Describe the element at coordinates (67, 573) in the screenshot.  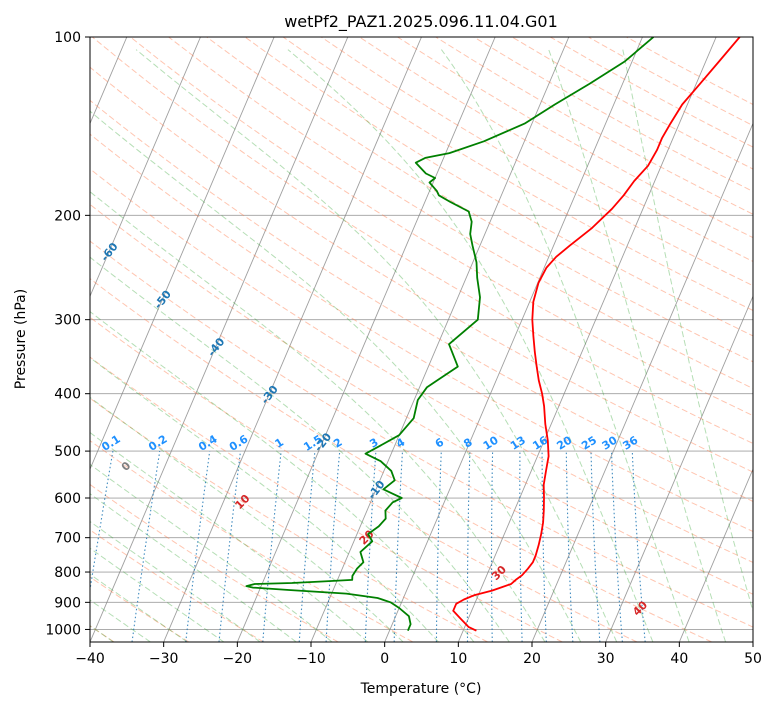
I see `y-tick-label: 800` at that location.